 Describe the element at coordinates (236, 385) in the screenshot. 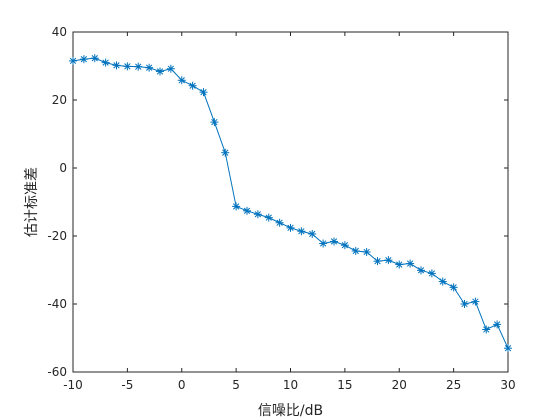

I see `x-tick-label: 5` at that location.